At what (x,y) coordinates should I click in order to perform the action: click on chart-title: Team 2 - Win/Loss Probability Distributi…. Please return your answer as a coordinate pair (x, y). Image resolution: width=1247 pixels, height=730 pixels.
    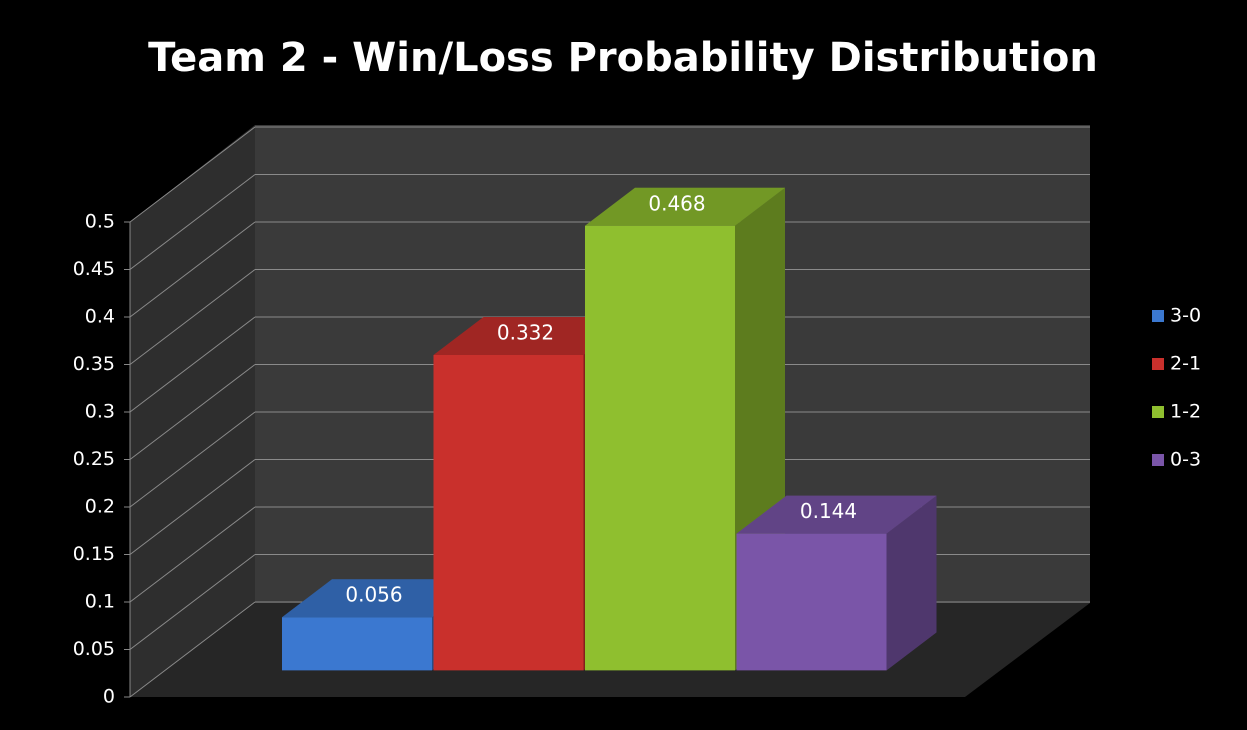
    Looking at the image, I should click on (623, 58).